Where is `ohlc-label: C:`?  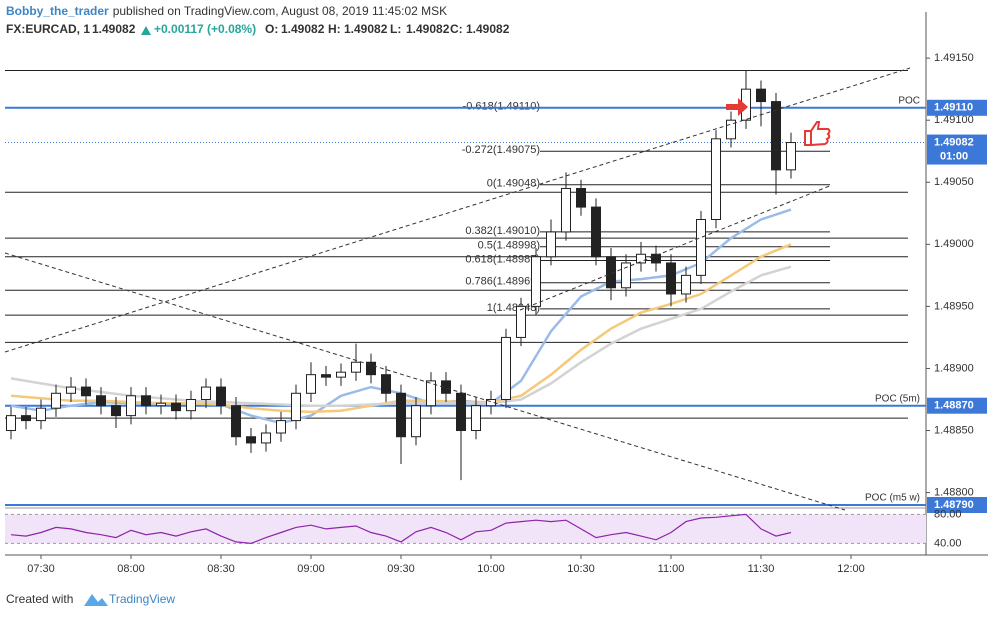 ohlc-label: C: is located at coordinates (456, 29).